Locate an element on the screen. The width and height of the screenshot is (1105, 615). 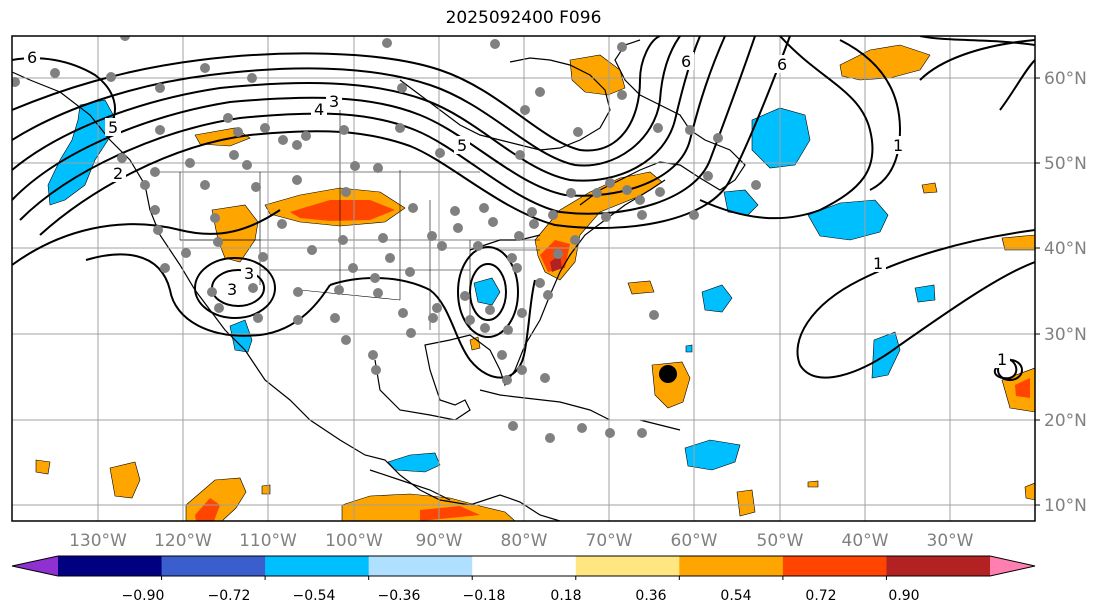
colorbar-tick-label: 0.72 is located at coordinates (820, 596).